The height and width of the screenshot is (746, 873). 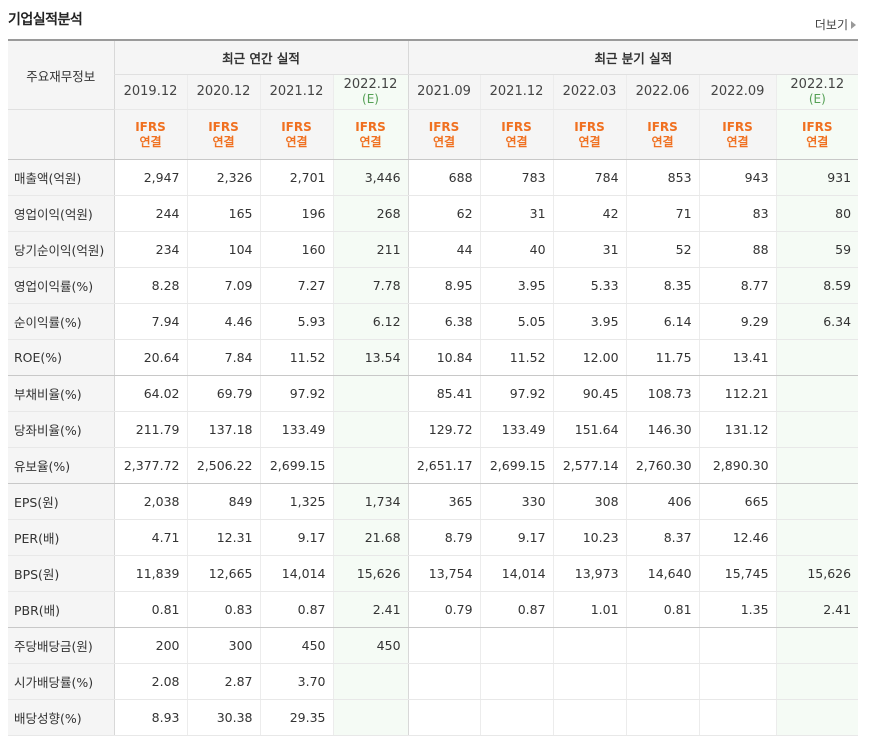 I want to click on value-cell: 2.87, so click(x=223, y=681).